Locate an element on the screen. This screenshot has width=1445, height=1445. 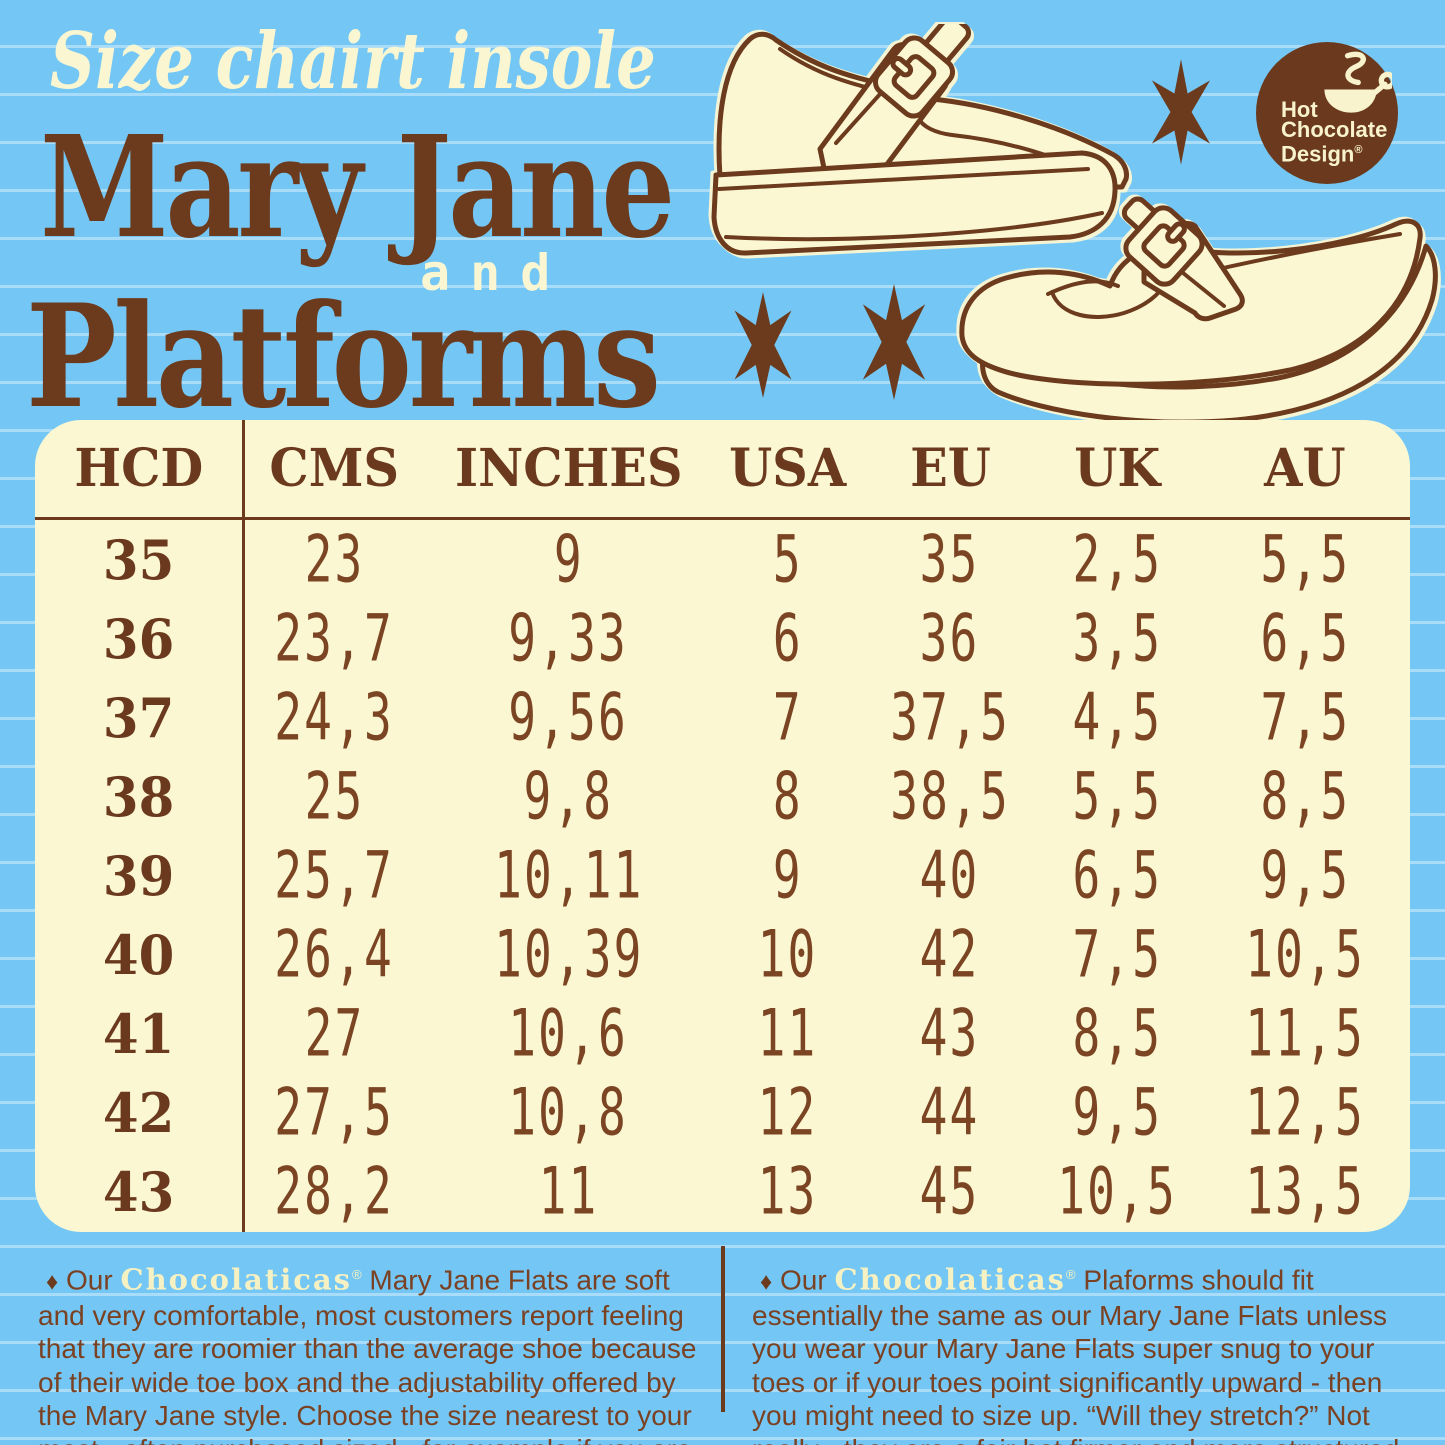
cell-hcd: 35 is located at coordinates (138, 559).